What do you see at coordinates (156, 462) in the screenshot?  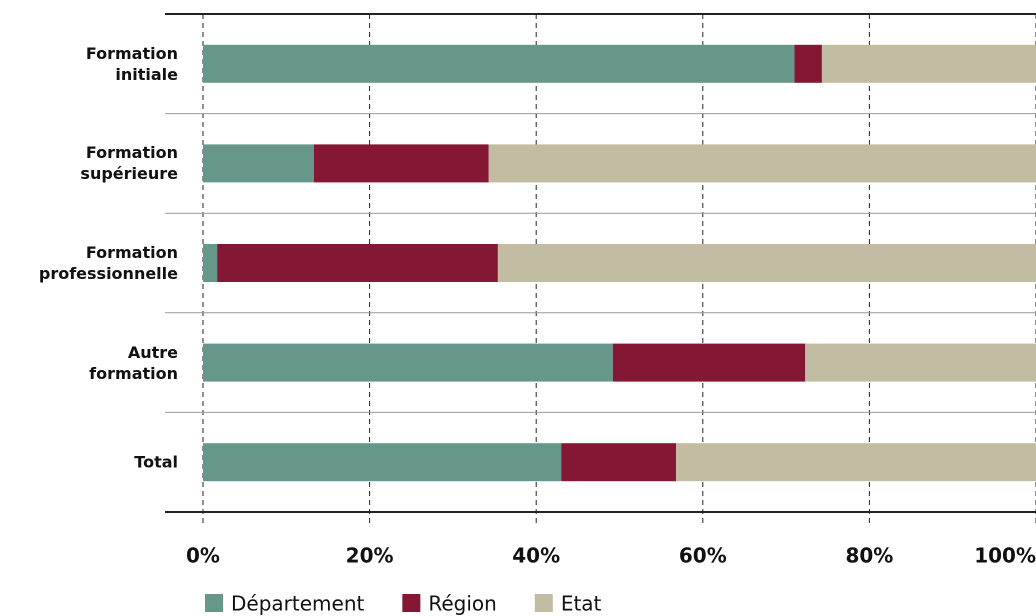 I see `category-label: Total` at bounding box center [156, 462].